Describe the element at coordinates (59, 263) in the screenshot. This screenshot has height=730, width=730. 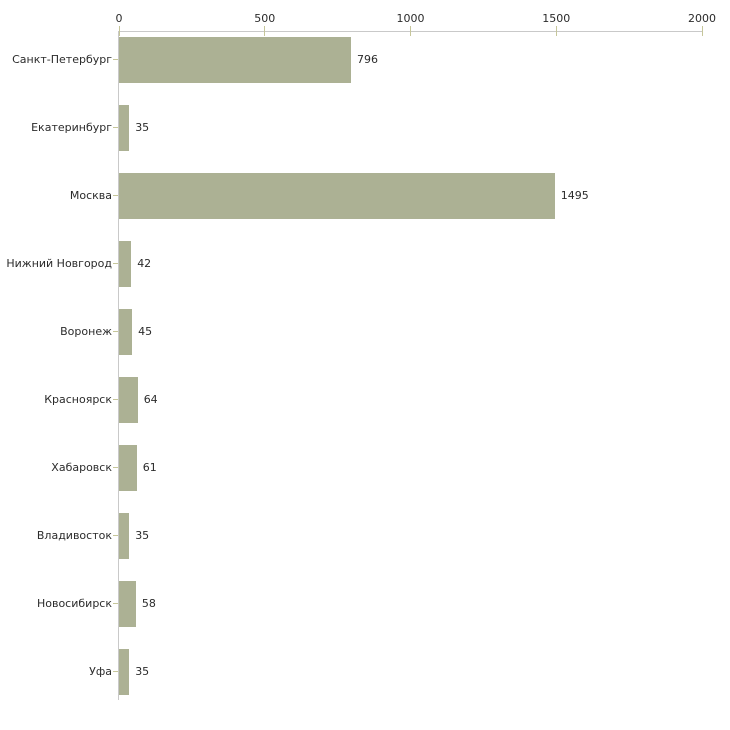
I see `category-label: Нижний Новгород` at that location.